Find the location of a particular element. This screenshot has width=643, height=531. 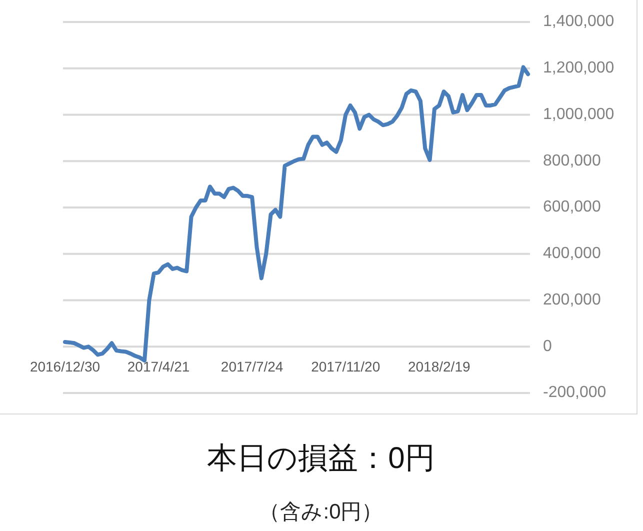

y-tick-label: 800,000 is located at coordinates (572, 161).